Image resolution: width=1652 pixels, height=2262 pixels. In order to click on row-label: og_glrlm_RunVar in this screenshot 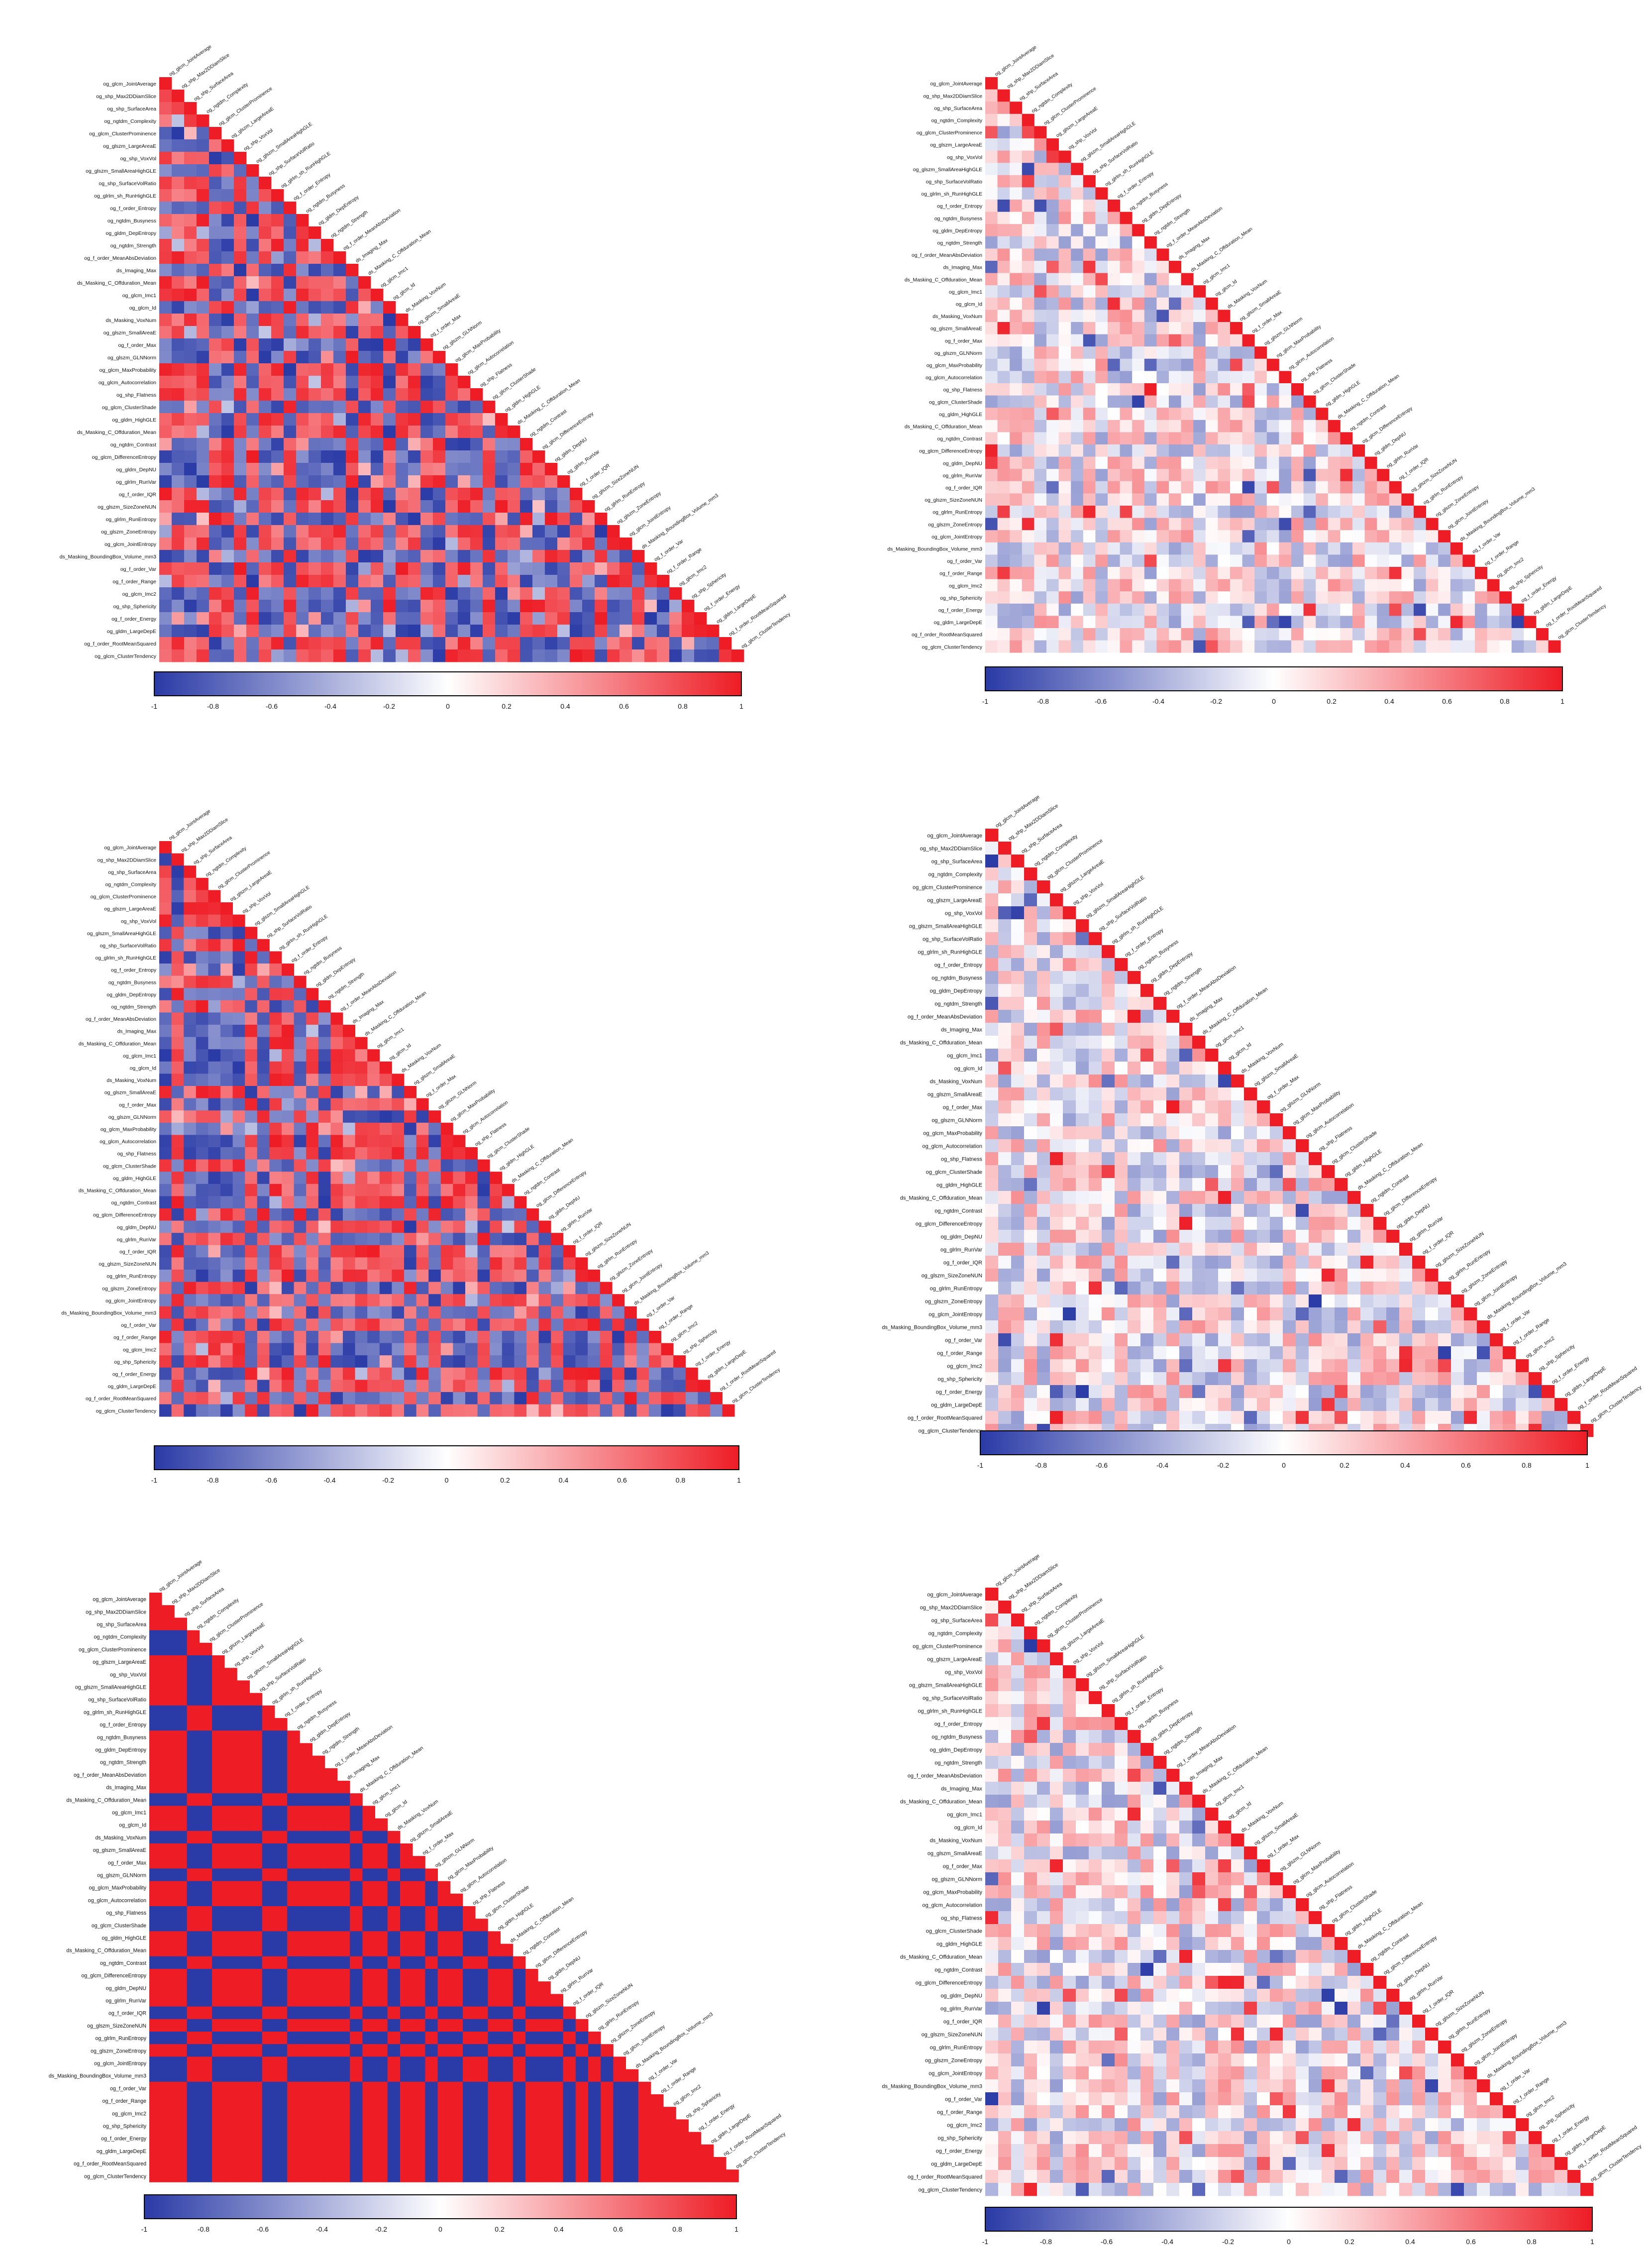, I will do `click(963, 476)`.